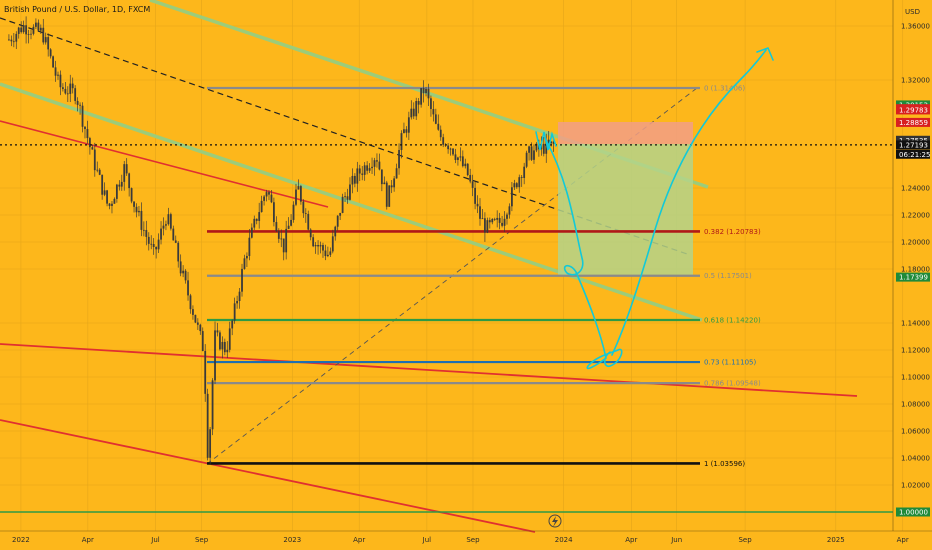 The height and width of the screenshot is (550, 932). I want to click on x-tick-label: Apr, so click(631, 540).